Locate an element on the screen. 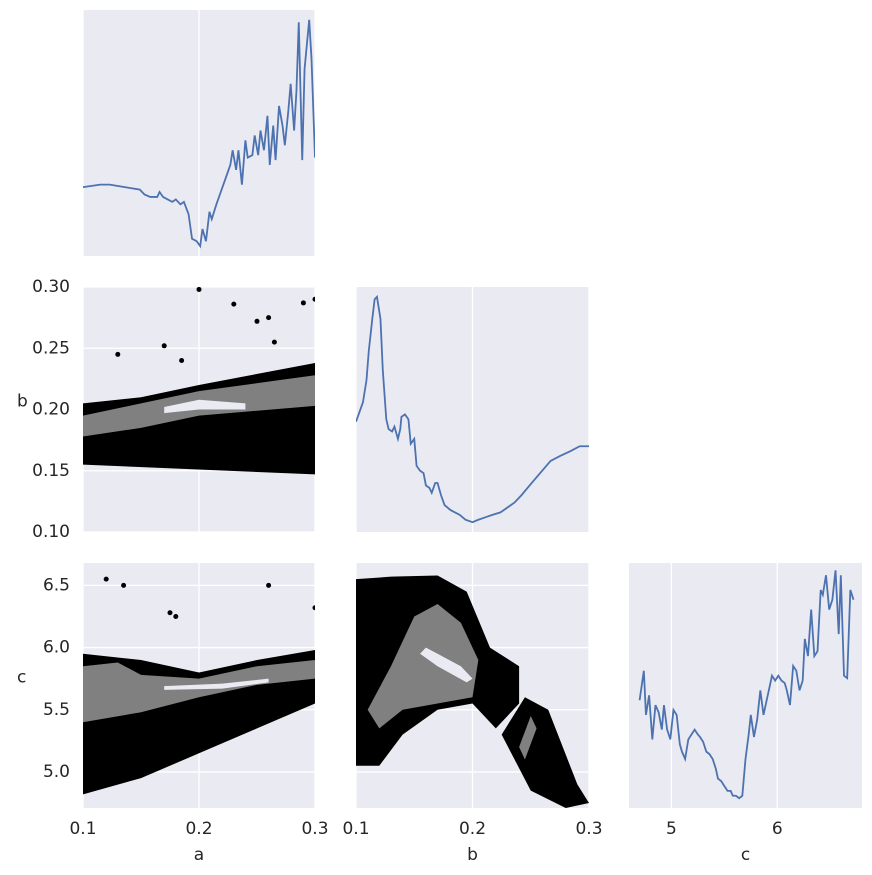 This screenshot has height=875, width=872. y-tick-label: 0.25 is located at coordinates (51, 348).